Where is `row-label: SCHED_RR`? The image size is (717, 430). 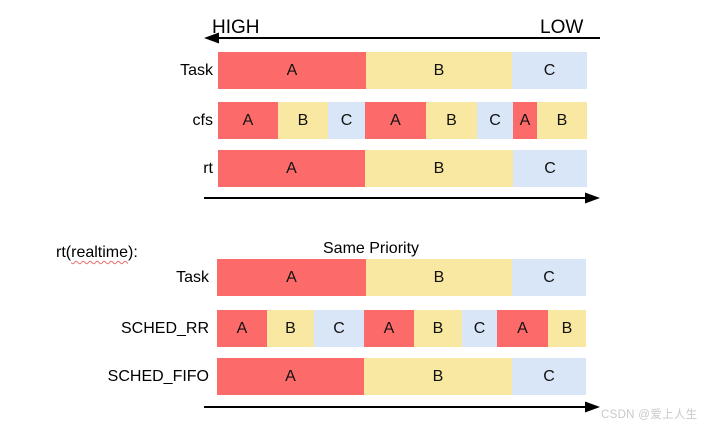
row-label: SCHED_RR is located at coordinates (164, 328).